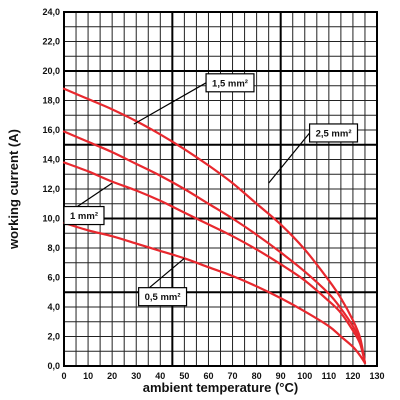 This screenshot has height=400, width=400. What do you see at coordinates (112, 376) in the screenshot?
I see `x-tick-label: 20` at bounding box center [112, 376].